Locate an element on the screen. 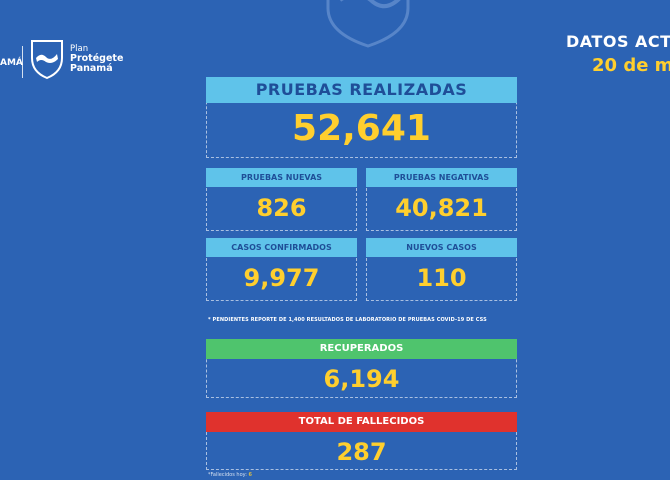  pruebas-realizadas-header: PRUEBAS REALIZADAS is located at coordinates (361, 90).